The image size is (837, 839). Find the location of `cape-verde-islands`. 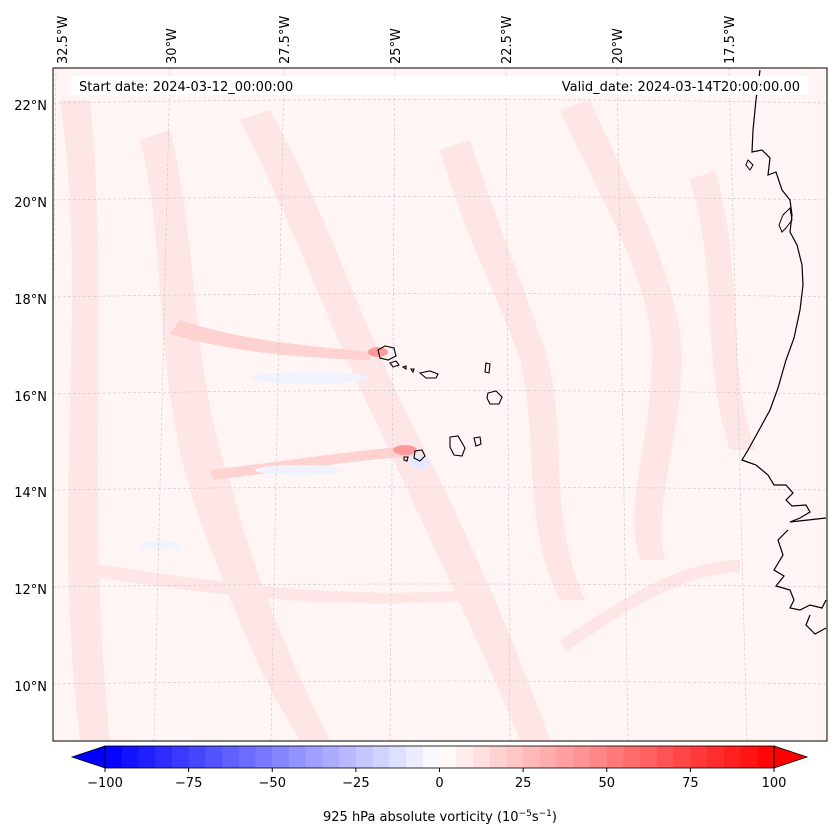

cape-verde-islands is located at coordinates (440, 403).